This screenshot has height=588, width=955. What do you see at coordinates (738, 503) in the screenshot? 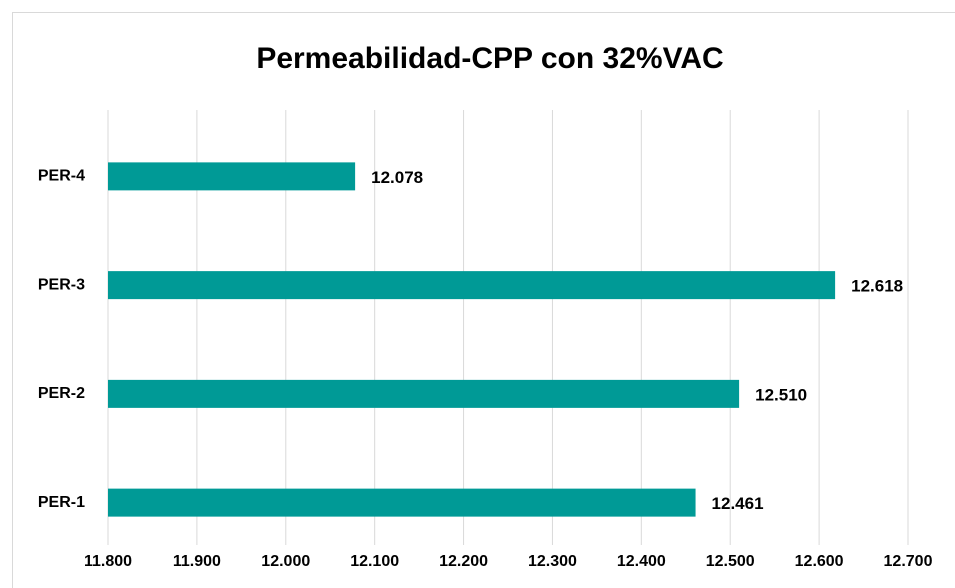
I see `data-label: 12.461` at bounding box center [738, 503].